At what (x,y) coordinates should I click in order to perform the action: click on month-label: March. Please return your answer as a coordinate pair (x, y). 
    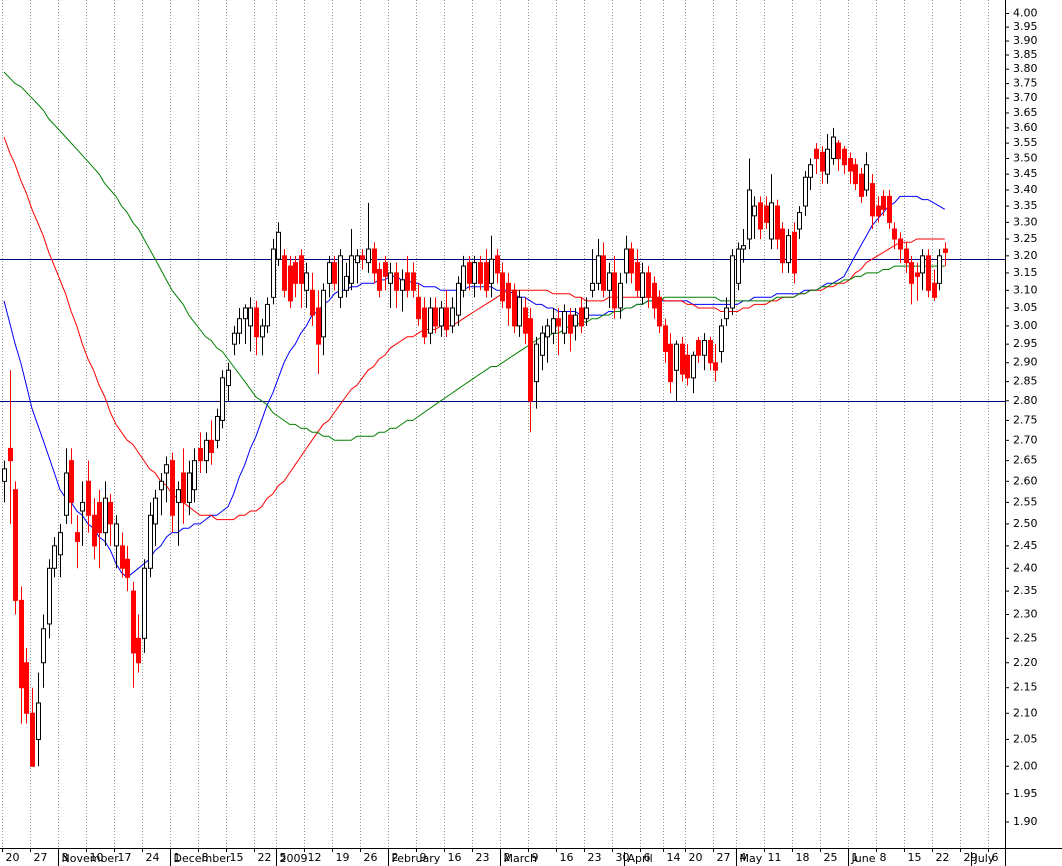
    Looking at the image, I should click on (521, 858).